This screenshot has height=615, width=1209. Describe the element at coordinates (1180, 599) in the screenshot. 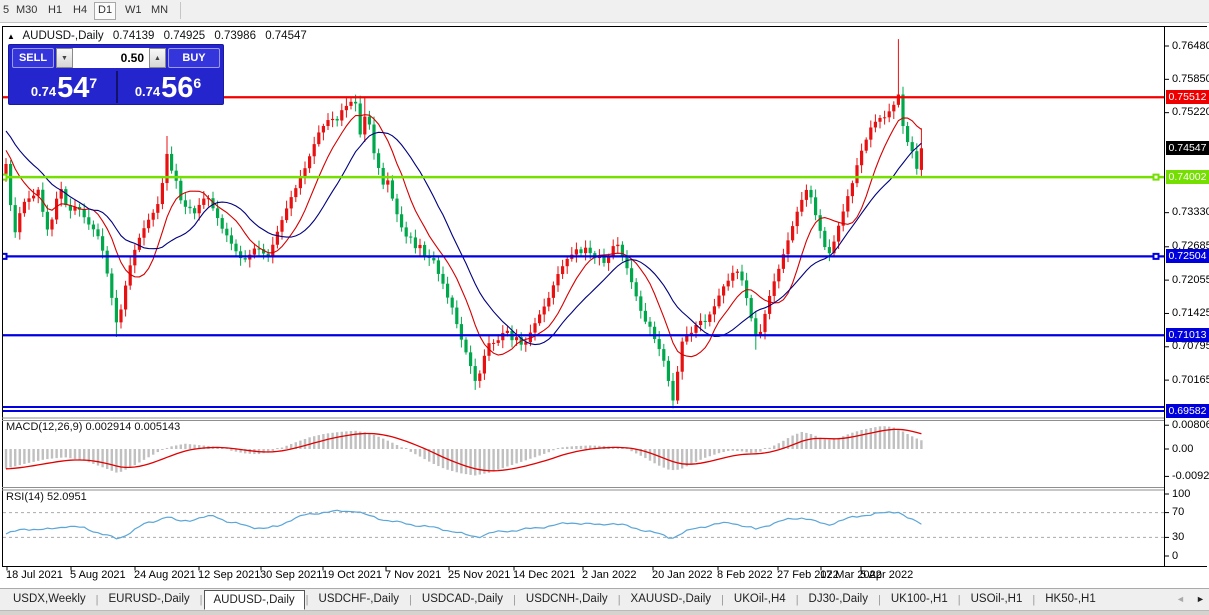

I see `tab-scroll-left-icon: ◄` at that location.